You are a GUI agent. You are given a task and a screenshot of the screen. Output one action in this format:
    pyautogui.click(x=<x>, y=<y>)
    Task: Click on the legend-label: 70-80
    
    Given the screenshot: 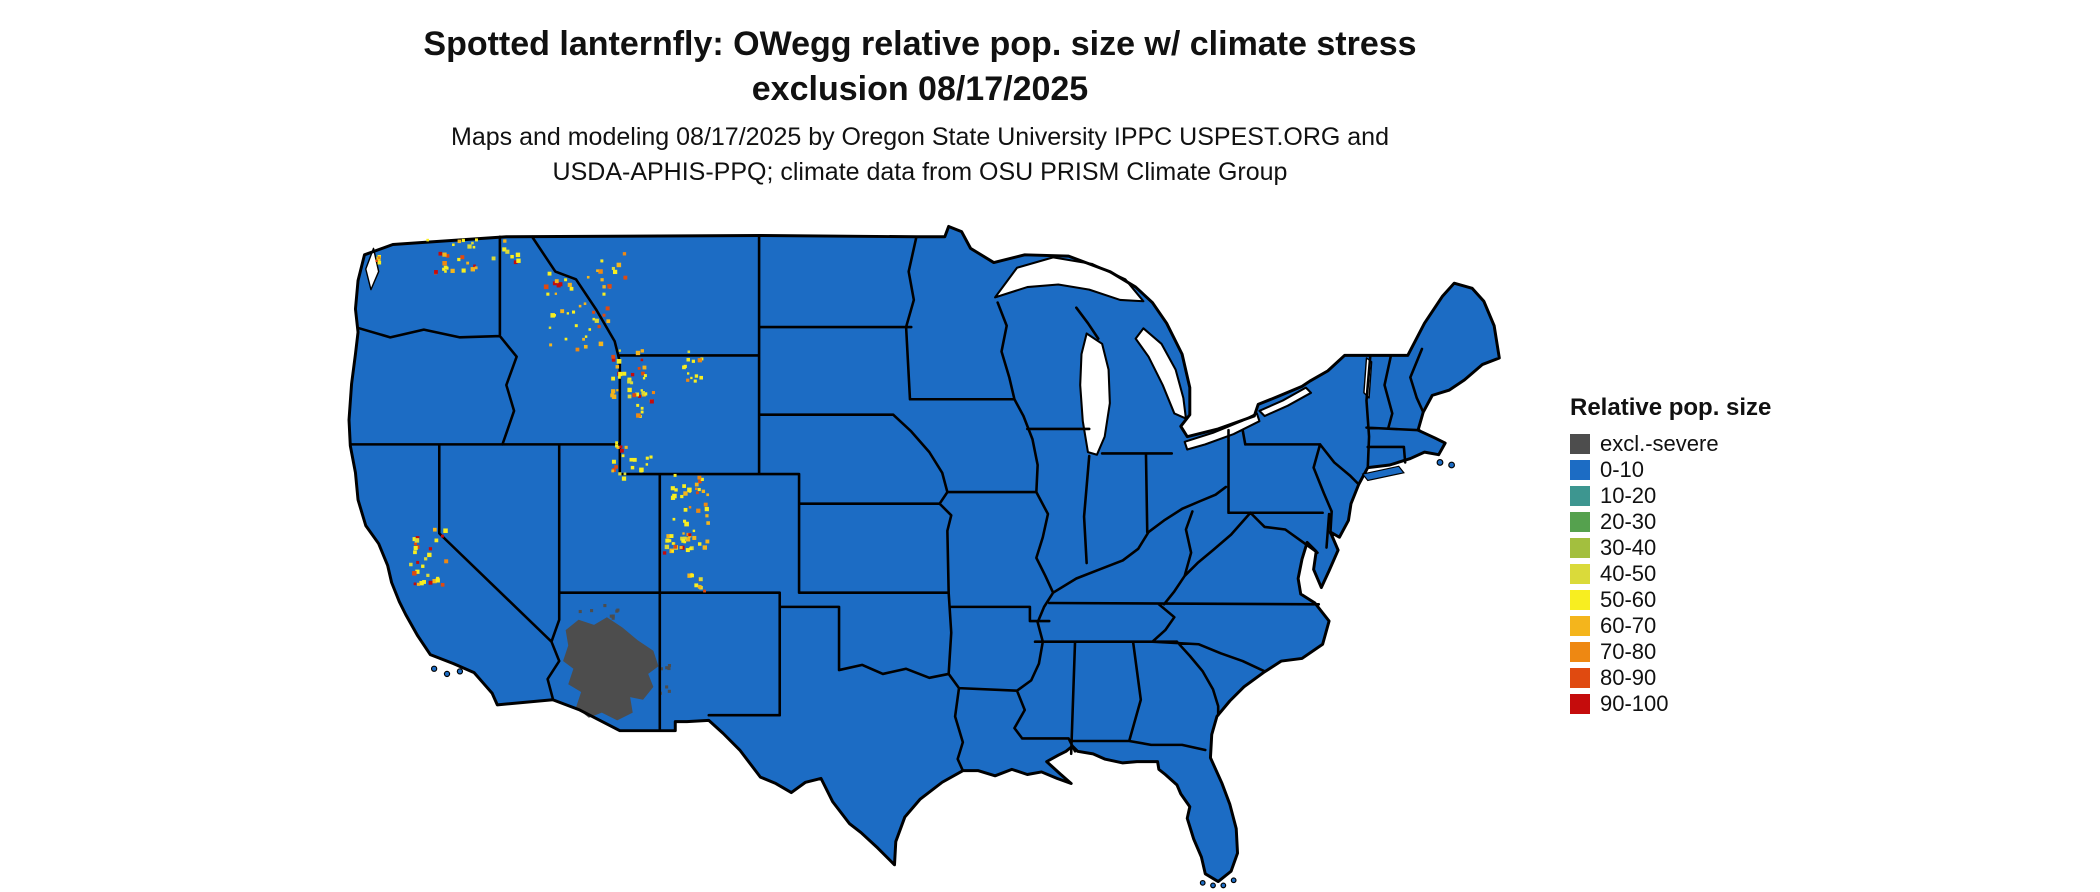 What is the action you would take?
    pyautogui.click(x=1628, y=651)
    